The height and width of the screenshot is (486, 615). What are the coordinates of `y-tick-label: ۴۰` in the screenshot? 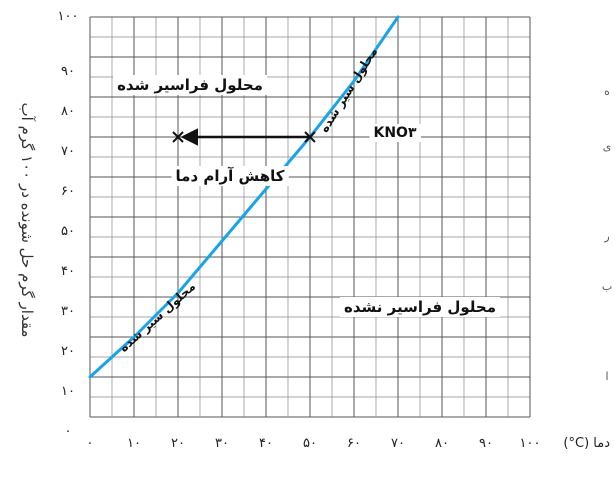 It's located at (68, 271).